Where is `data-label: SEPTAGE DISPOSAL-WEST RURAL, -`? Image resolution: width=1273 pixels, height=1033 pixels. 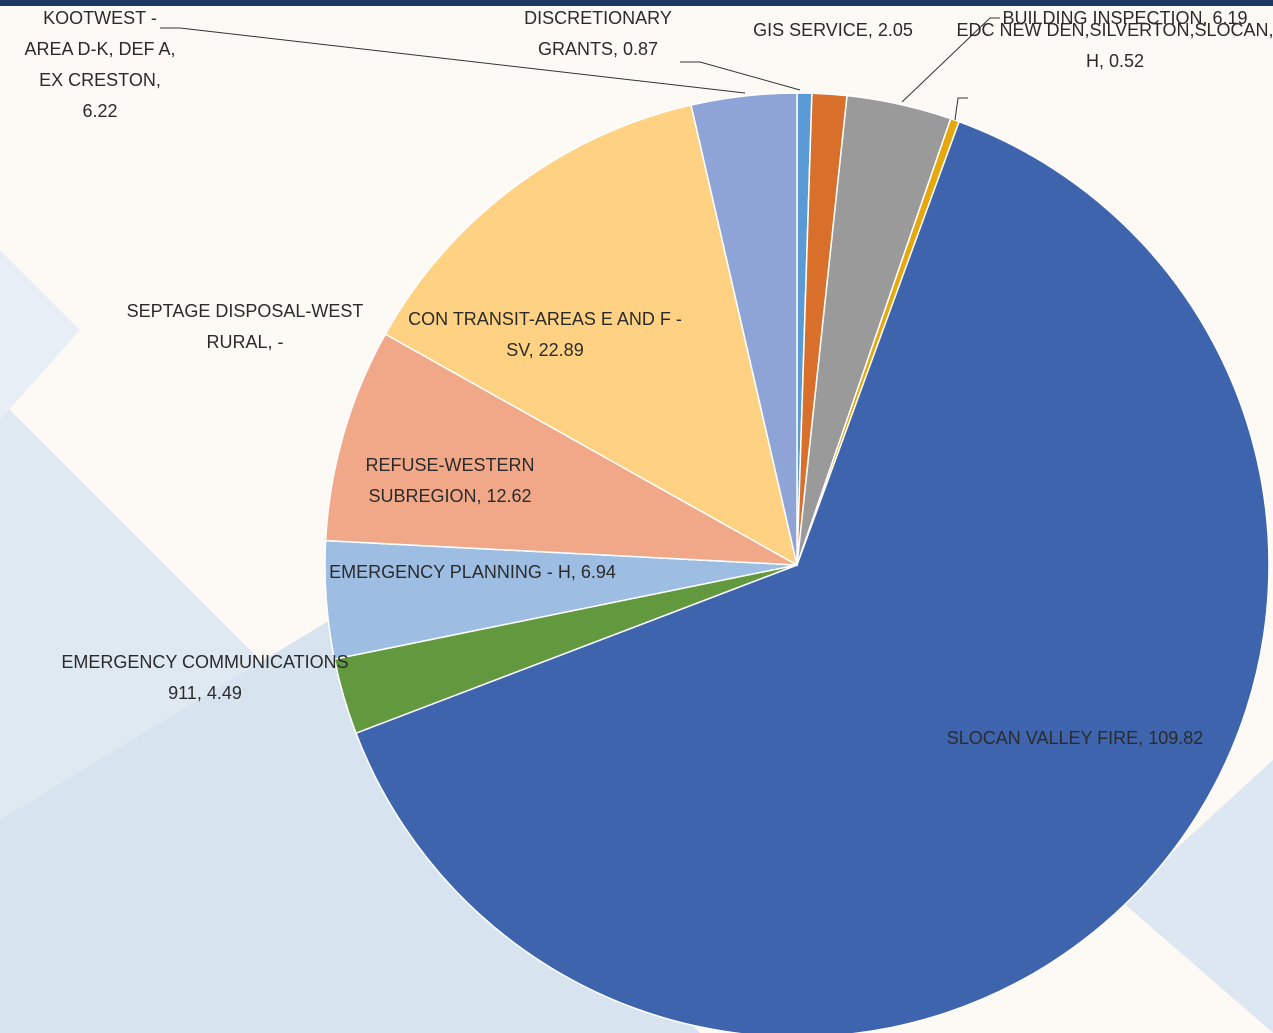
data-label: SEPTAGE DISPOSAL-WEST RURAL, - is located at coordinates (245, 327).